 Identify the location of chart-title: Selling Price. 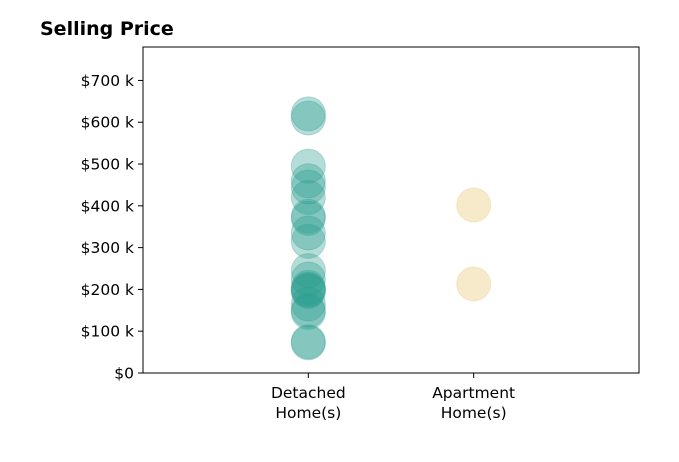
(107, 29).